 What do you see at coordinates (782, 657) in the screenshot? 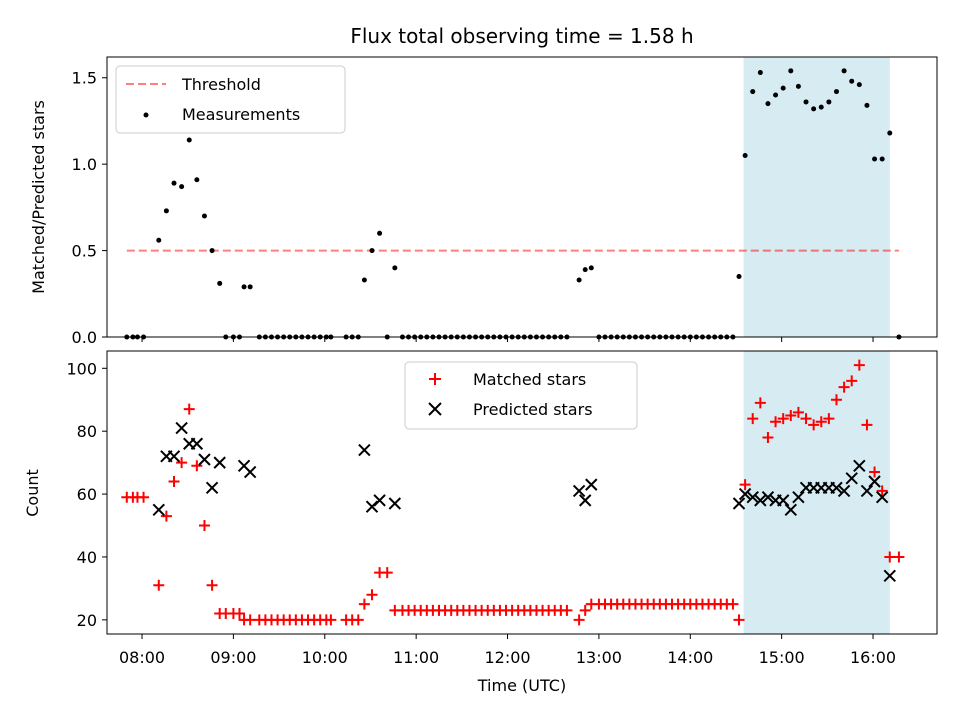
I see `x-tick-label: 15:00` at bounding box center [782, 657].